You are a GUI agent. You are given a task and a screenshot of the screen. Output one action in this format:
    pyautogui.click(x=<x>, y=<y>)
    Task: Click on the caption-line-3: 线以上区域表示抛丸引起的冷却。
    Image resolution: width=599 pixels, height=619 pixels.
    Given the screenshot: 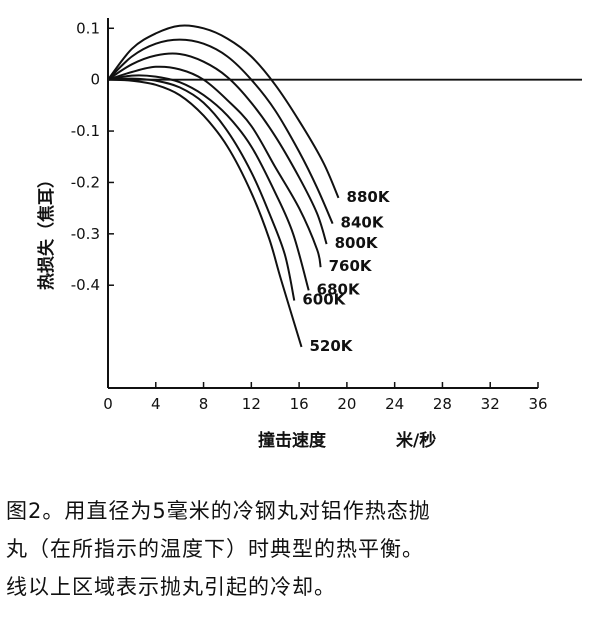 What is the action you would take?
    pyautogui.click(x=171, y=587)
    